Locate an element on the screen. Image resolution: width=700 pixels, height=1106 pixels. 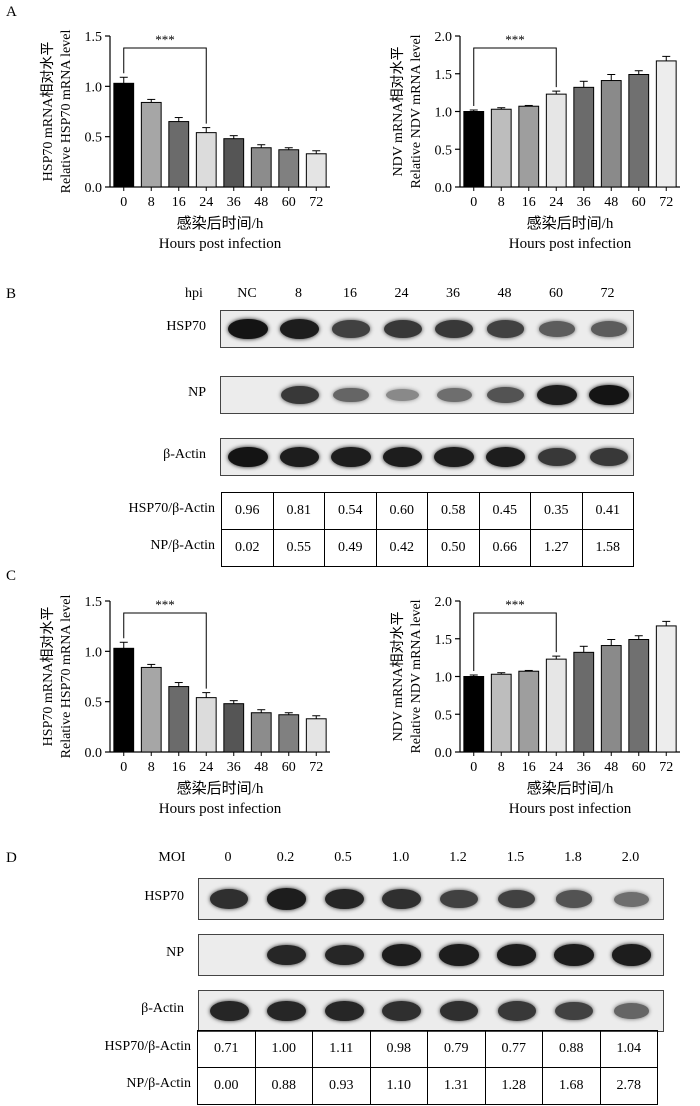
blot-b-lane-label: 24 is located at coordinates (401, 293).